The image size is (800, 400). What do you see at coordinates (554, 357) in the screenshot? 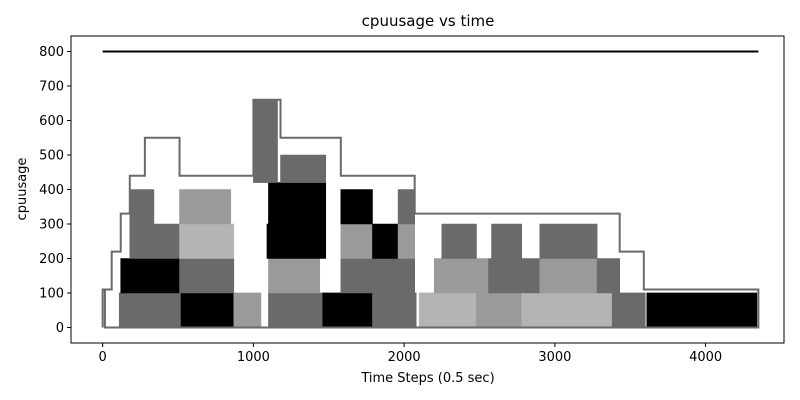
I see `x-tick-label: 3000` at bounding box center [554, 357].